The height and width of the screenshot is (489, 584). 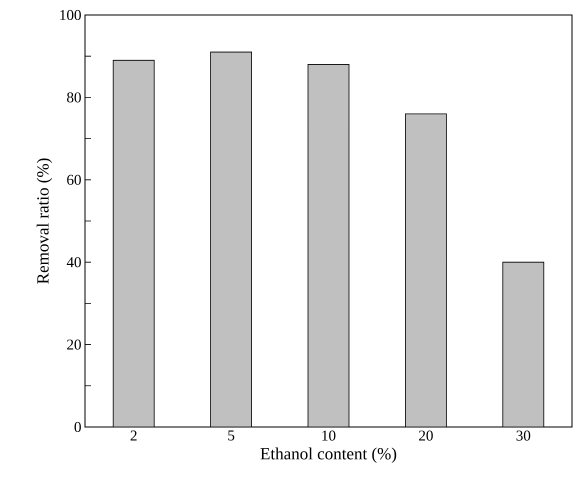 What do you see at coordinates (73, 262) in the screenshot?
I see `y-tick-label: 40` at bounding box center [73, 262].